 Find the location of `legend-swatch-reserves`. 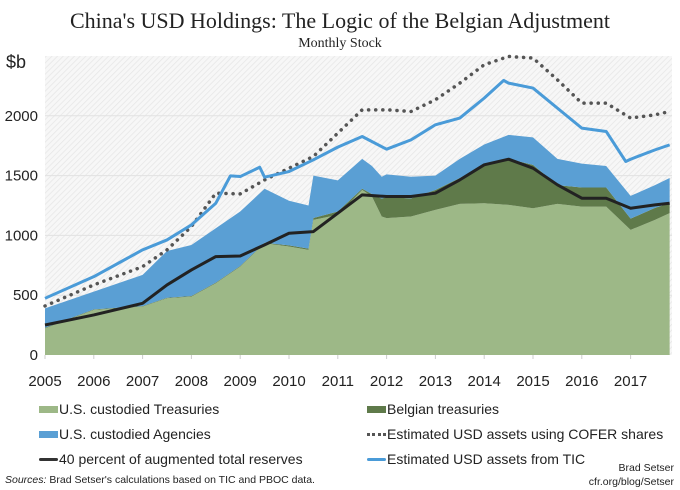

legend-swatch-reserves is located at coordinates (48, 459).